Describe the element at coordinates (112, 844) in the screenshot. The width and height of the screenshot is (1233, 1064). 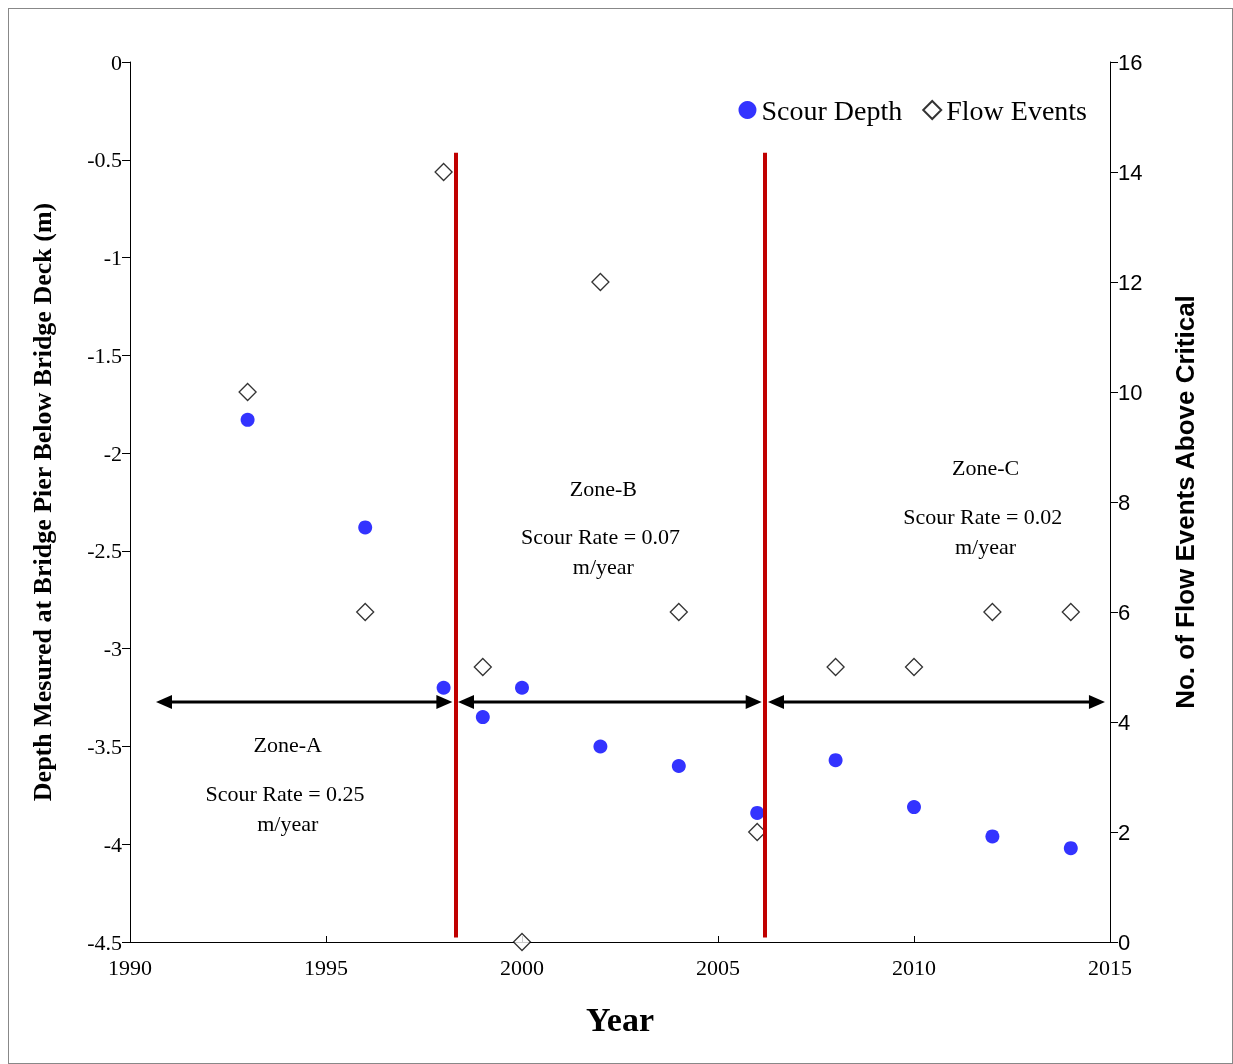
I see `y-tick-label: -4` at that location.